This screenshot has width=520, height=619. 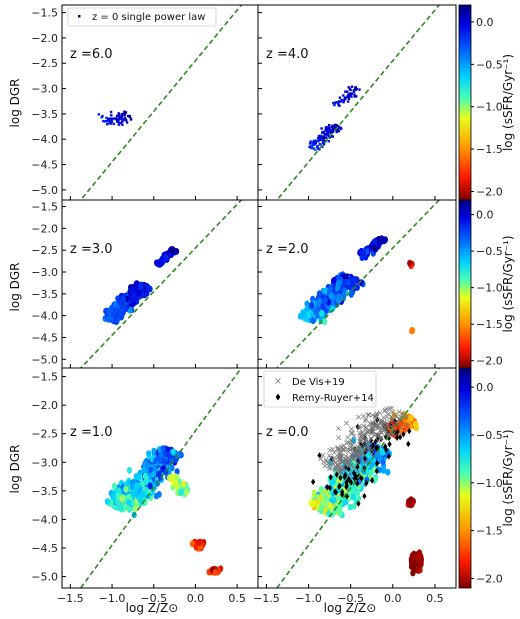 I want to click on redshift-label: z =3.0, so click(x=91, y=249).